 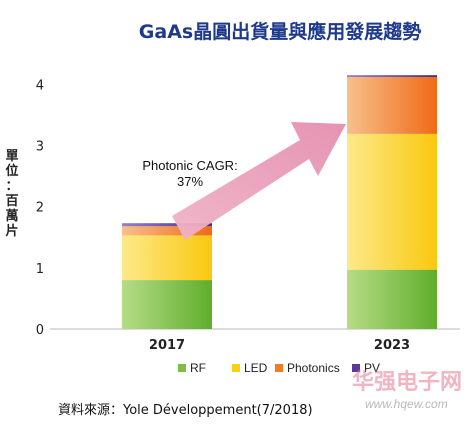 I want to click on bar-2017-pv, so click(x=167, y=225).